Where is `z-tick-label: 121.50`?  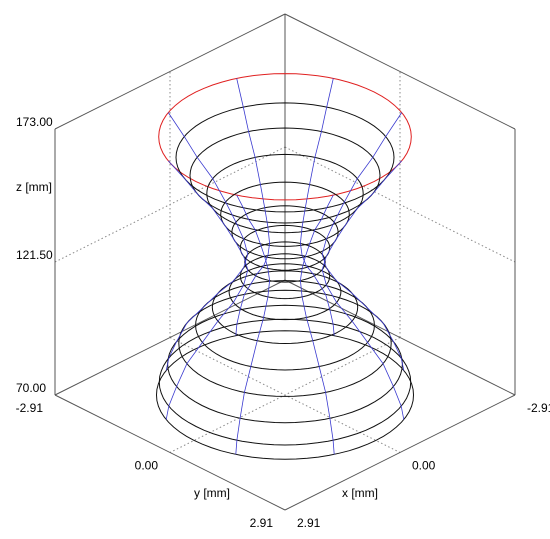
z-tick-label: 121.50 is located at coordinates (34, 255).